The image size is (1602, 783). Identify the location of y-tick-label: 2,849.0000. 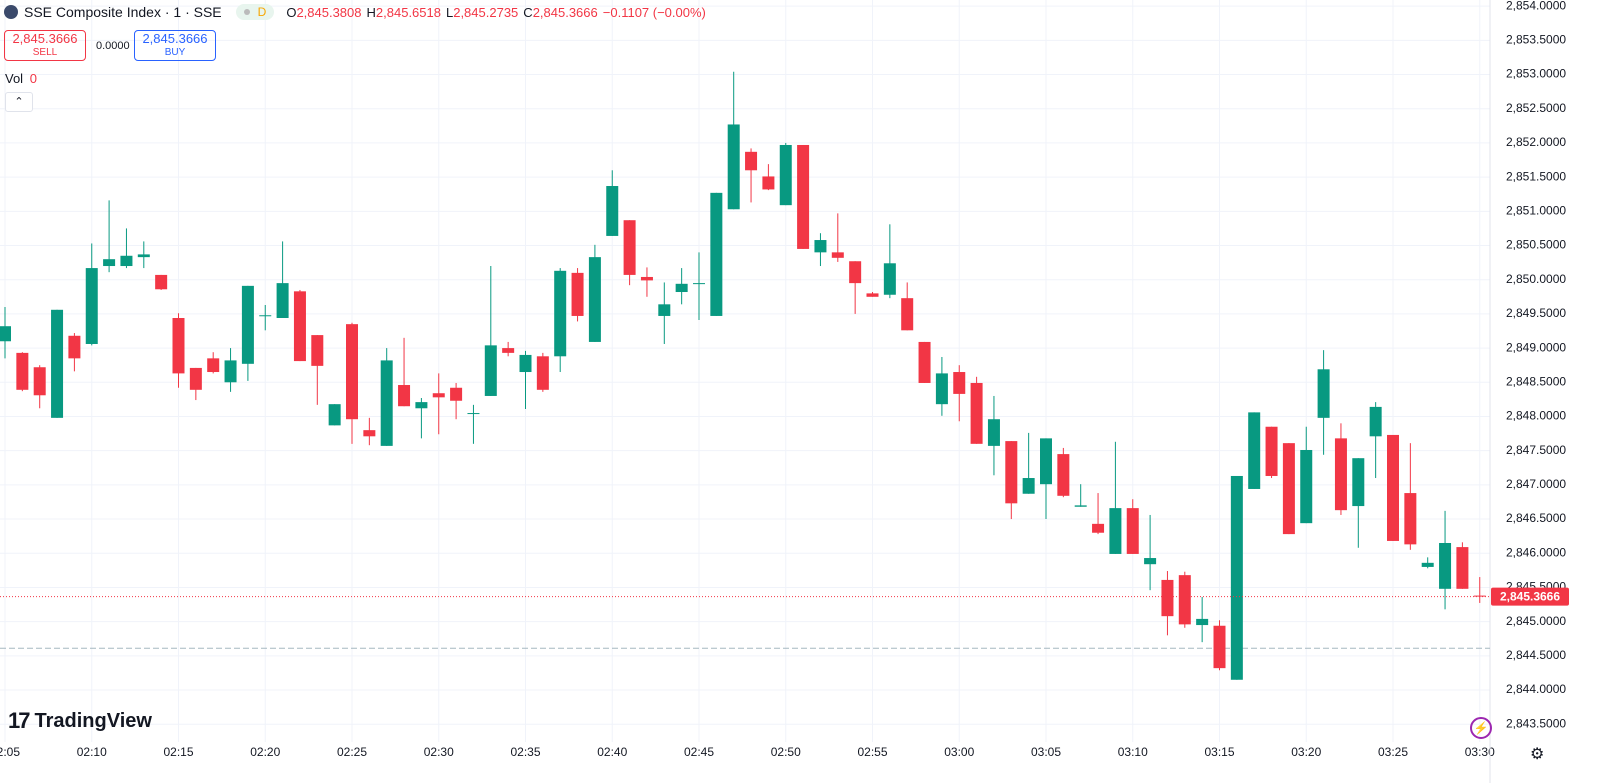
(1536, 347).